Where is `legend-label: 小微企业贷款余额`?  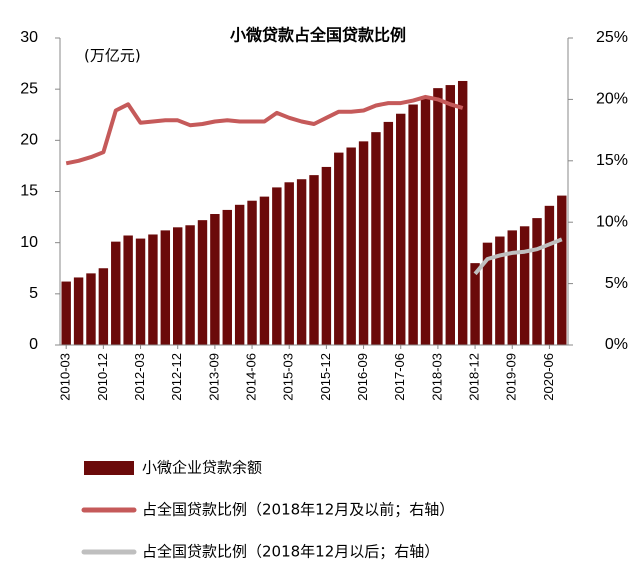 legend-label: 小微企业贷款余额 is located at coordinates (202, 468).